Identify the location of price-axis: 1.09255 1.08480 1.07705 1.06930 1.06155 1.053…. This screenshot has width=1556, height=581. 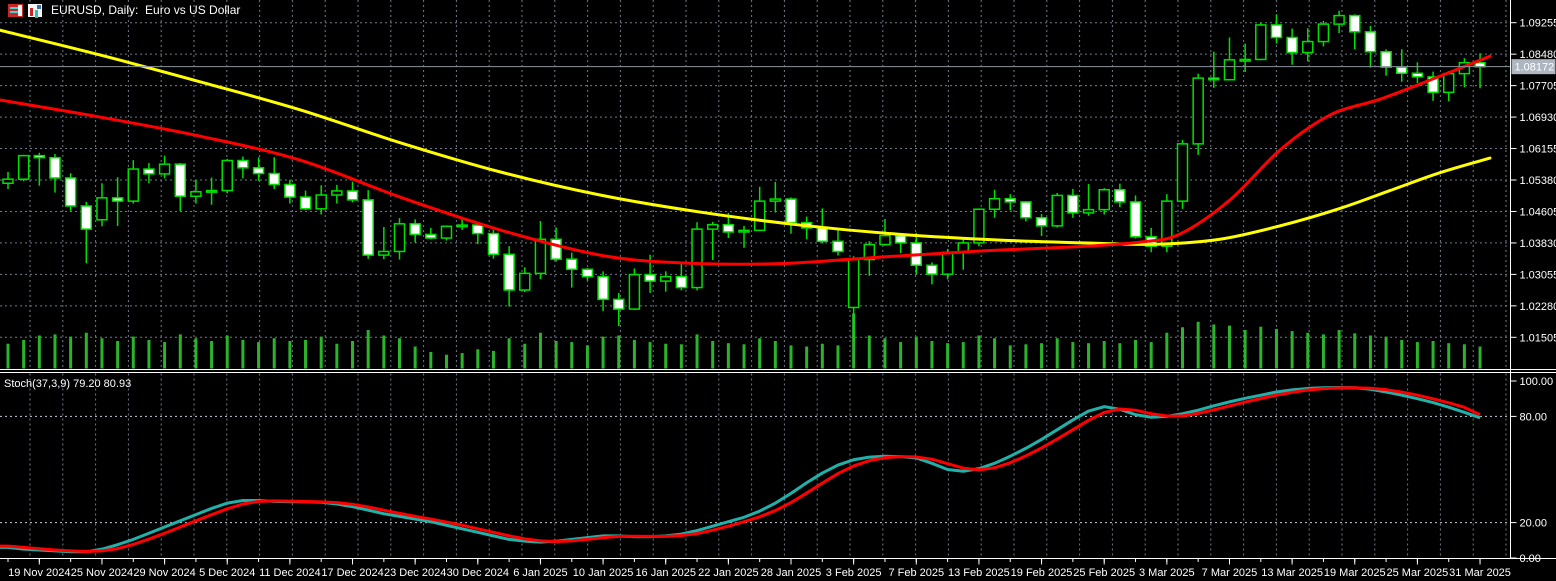
(1533, 291).